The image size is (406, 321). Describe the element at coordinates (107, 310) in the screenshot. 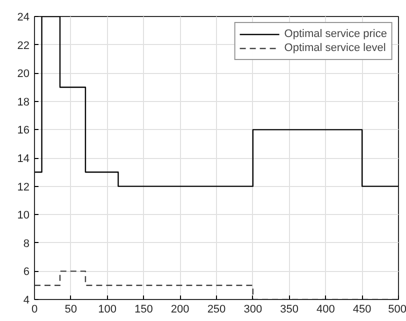

I see `x-tick-label: 100` at that location.